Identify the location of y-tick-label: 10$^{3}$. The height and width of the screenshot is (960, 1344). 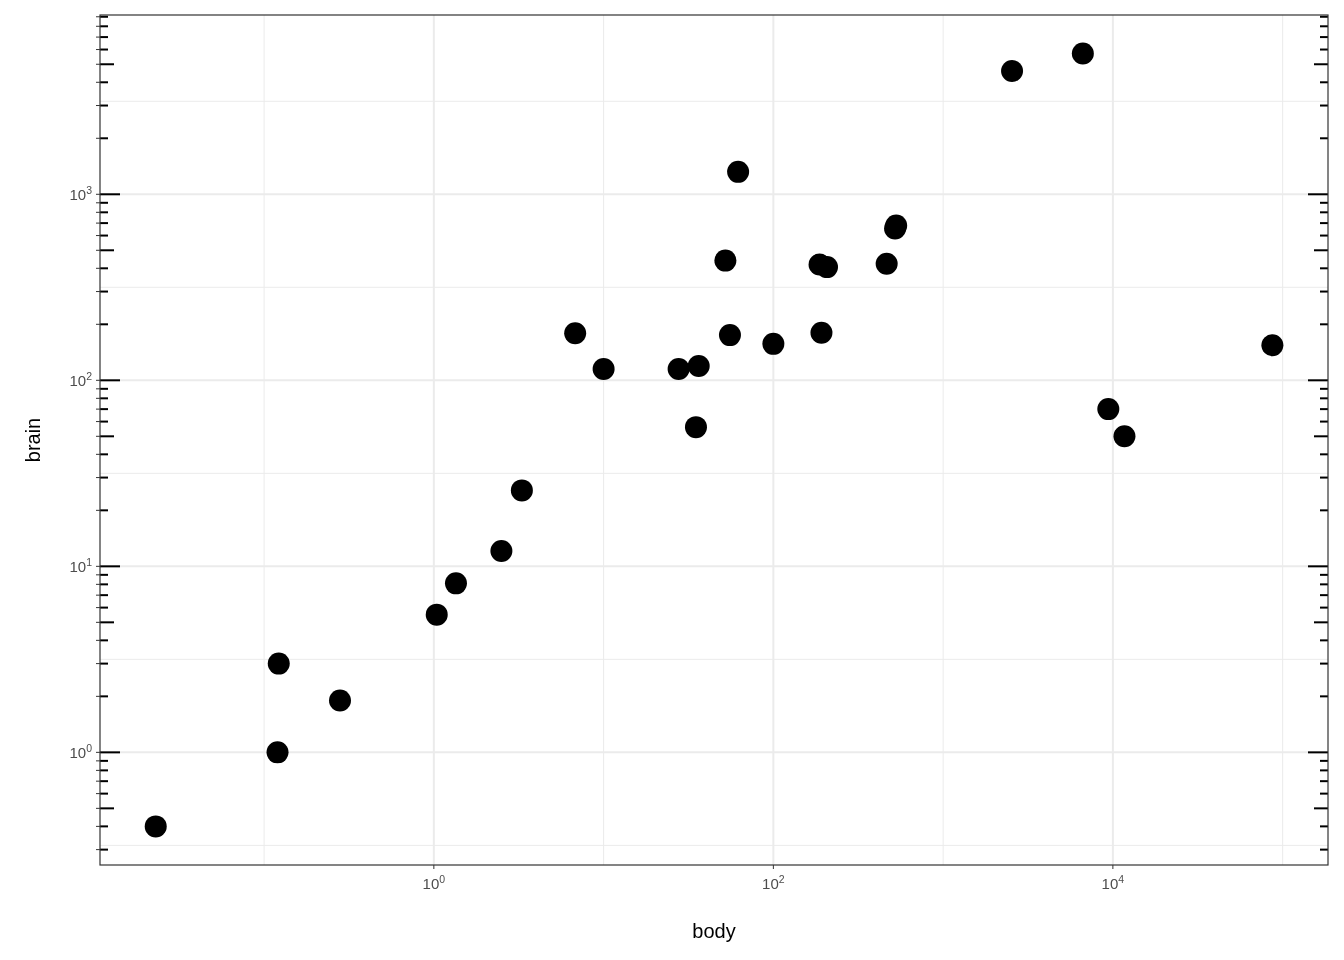
(81, 194).